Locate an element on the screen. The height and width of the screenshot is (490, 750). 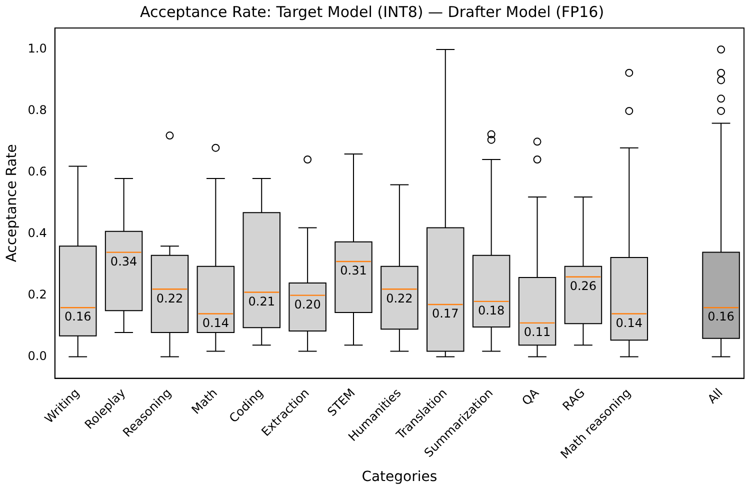
text: 0.20 is located at coordinates (307, 304).